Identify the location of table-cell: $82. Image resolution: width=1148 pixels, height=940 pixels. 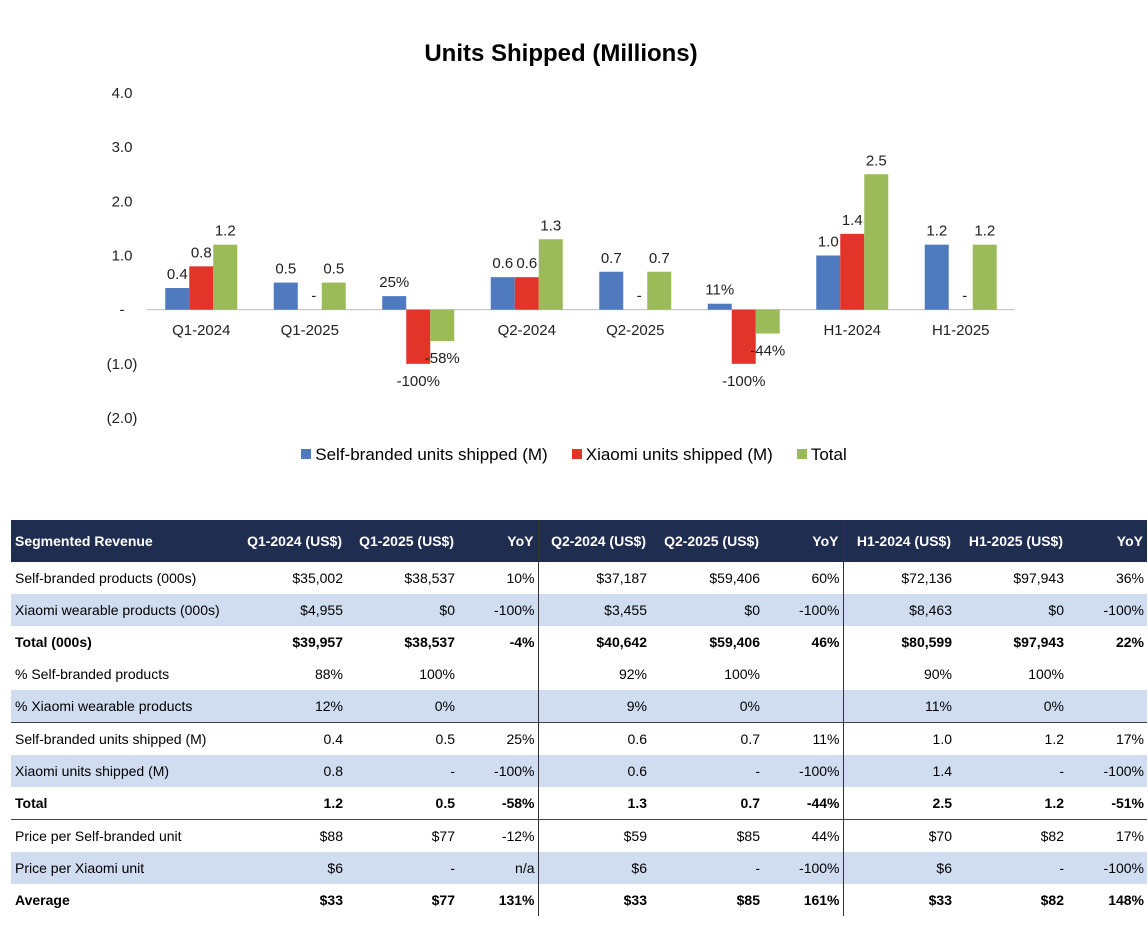
(1011, 835).